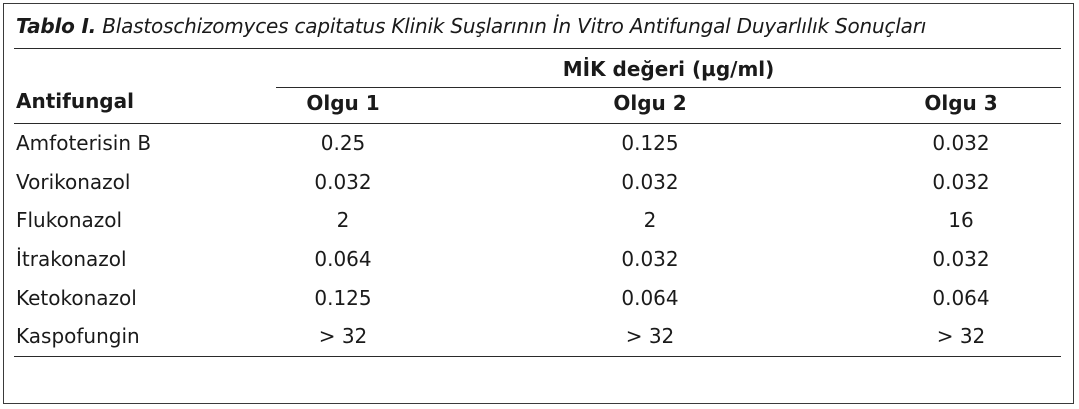 This screenshot has height=409, width=1079. I want to click on column-header-olgu-2: Olgu 2, so click(650, 103).